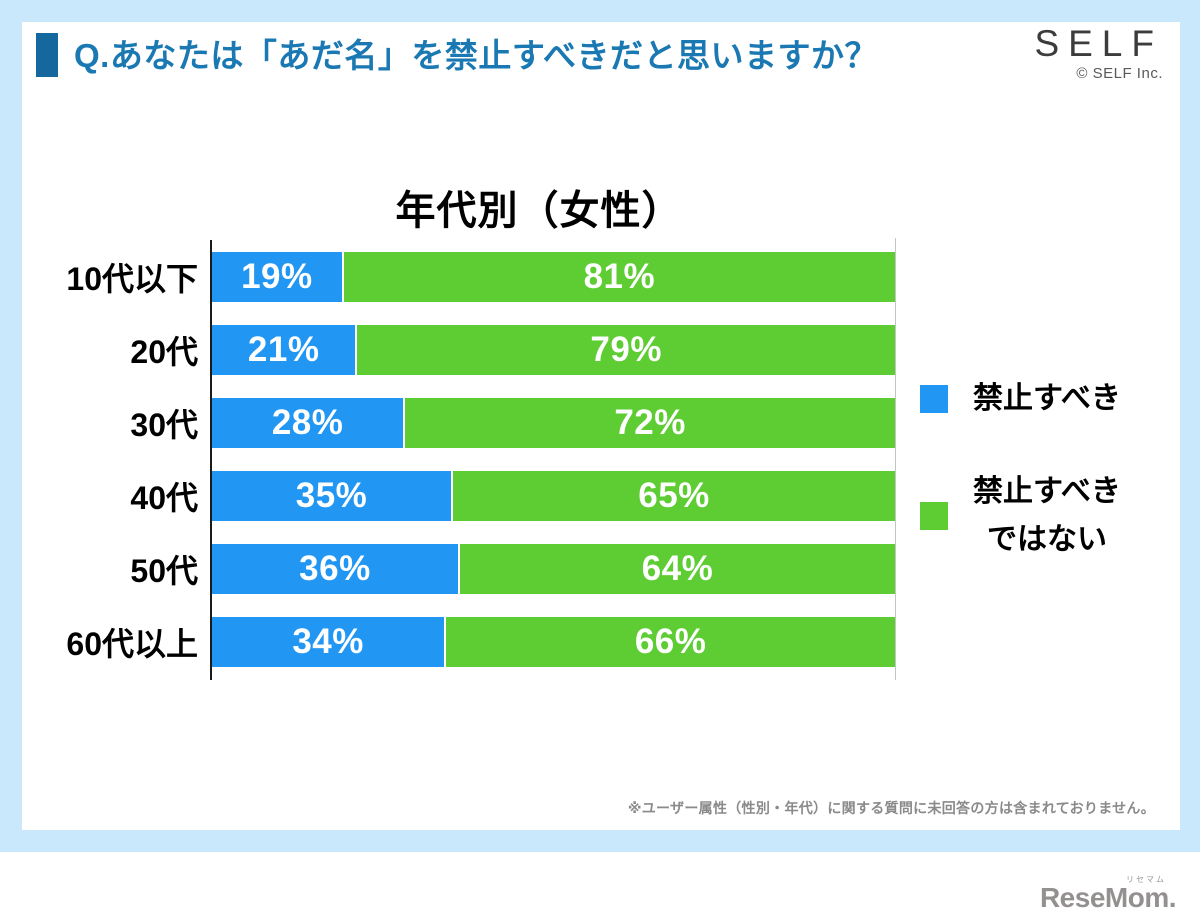  I want to click on self-logo: SELF, so click(1098, 43).